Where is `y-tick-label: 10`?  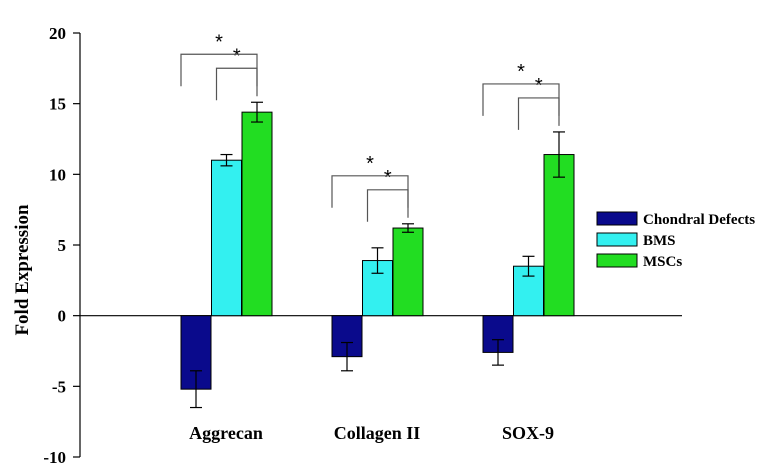
y-tick-label: 10 is located at coordinates (57, 174).